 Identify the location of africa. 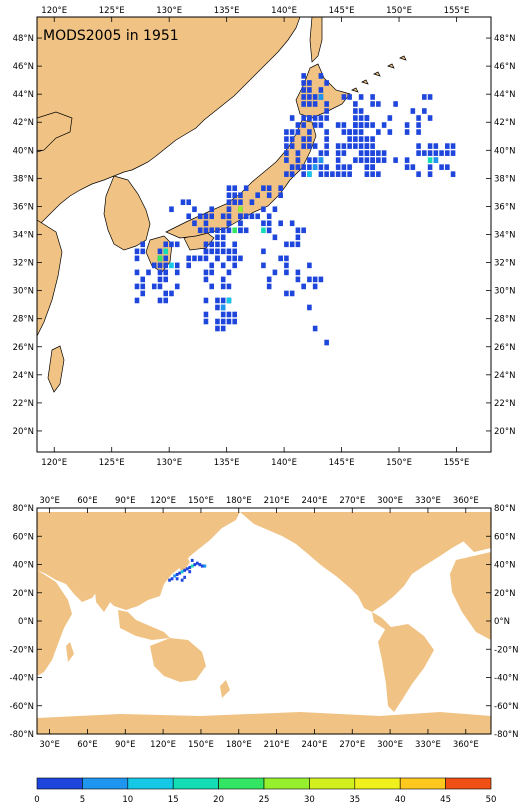
(54, 623).